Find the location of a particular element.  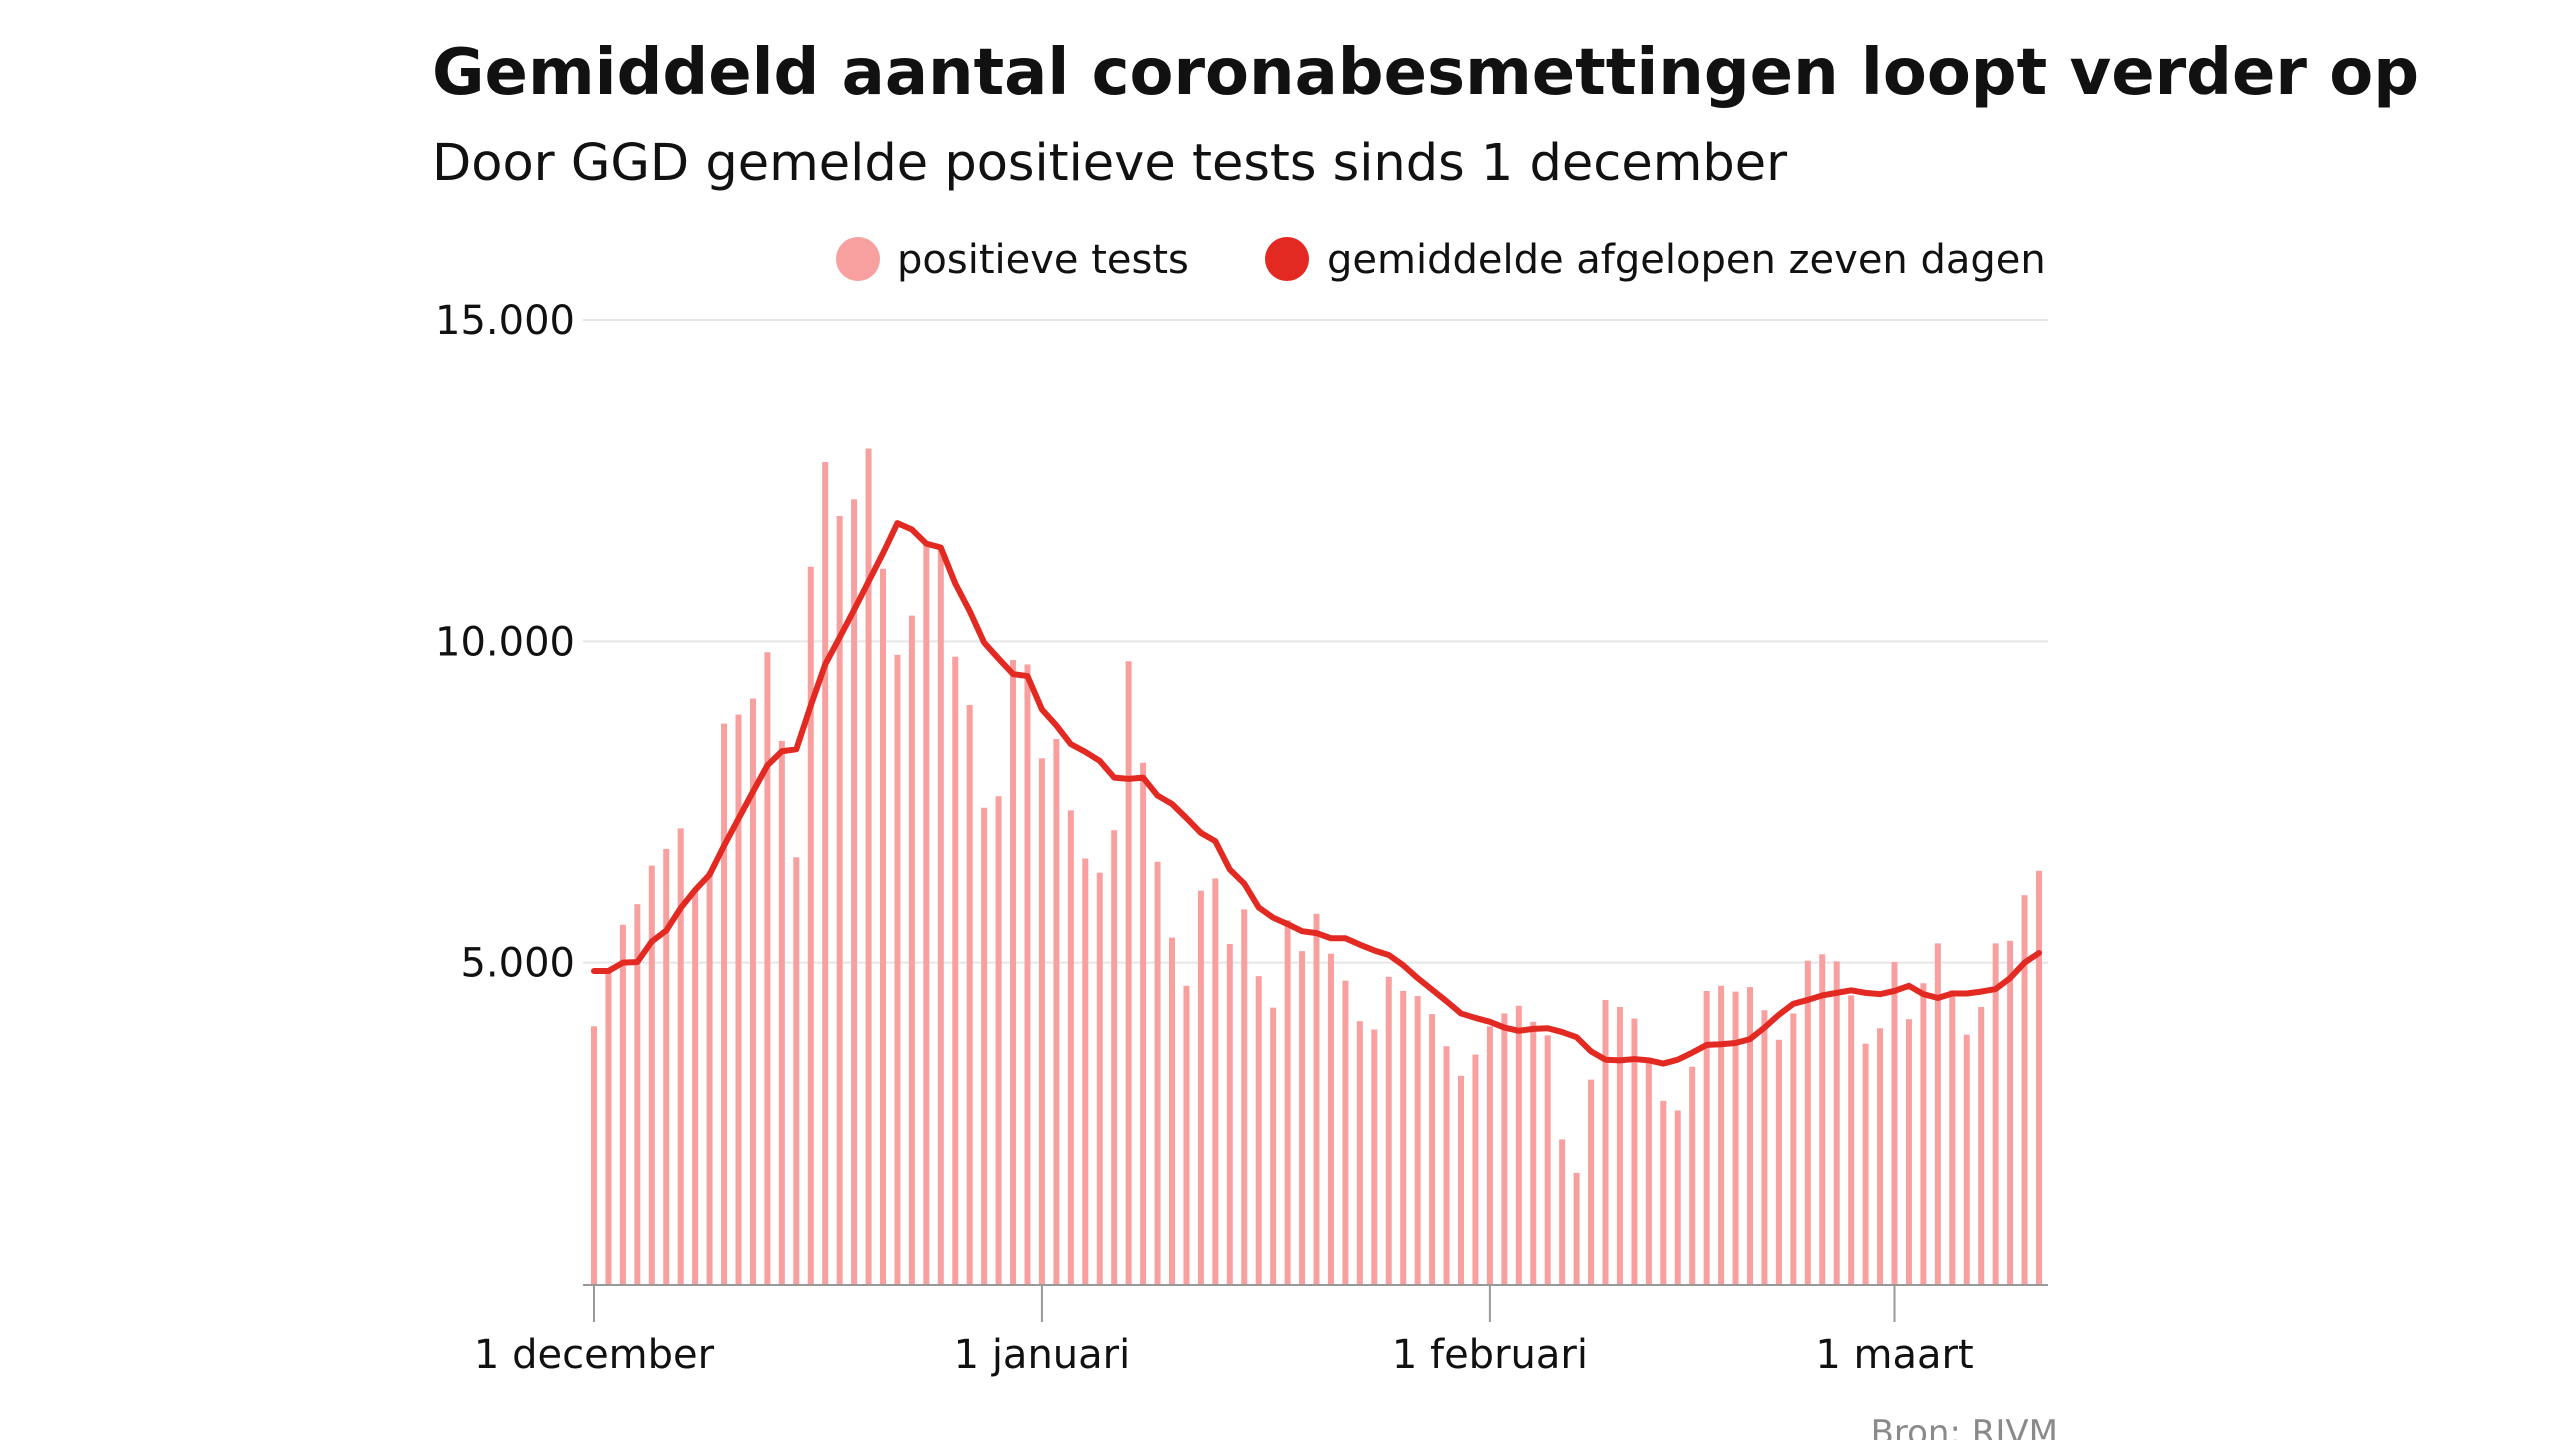

y-tick-label: 5.000 is located at coordinates (517, 964).